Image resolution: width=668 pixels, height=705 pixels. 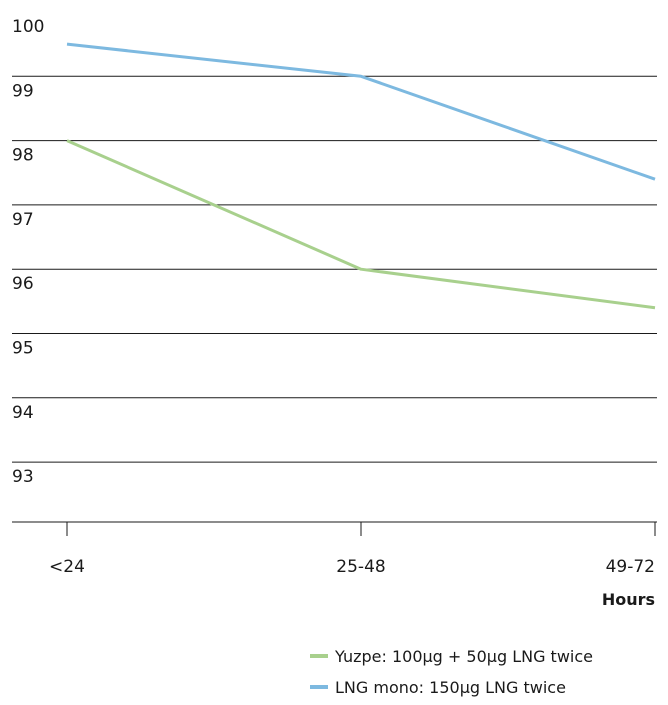 What do you see at coordinates (360, 567) in the screenshot?
I see `x-tick-label: 25-48` at bounding box center [360, 567].